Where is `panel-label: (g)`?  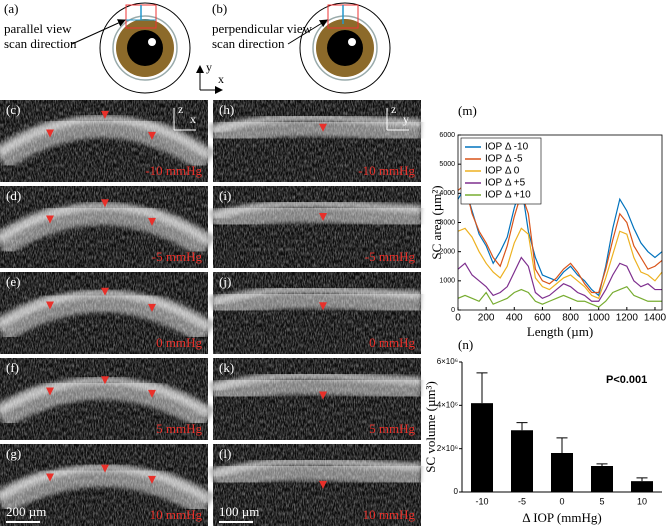 panel-label: (g) is located at coordinates (13, 453).